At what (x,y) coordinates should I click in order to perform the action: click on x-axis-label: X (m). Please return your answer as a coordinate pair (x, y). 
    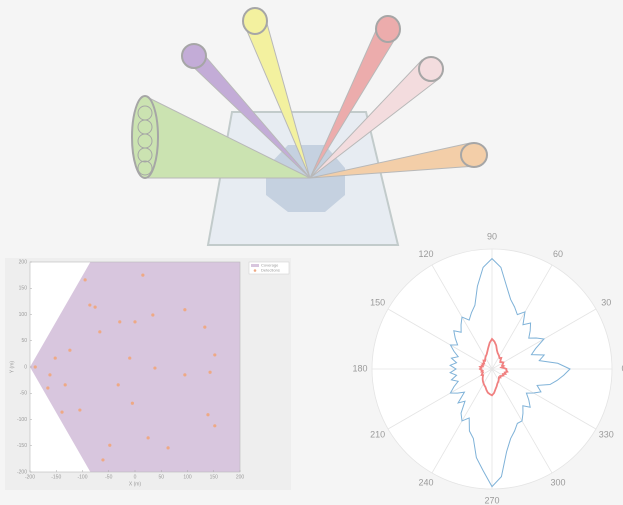
    Looking at the image, I should click on (135, 484).